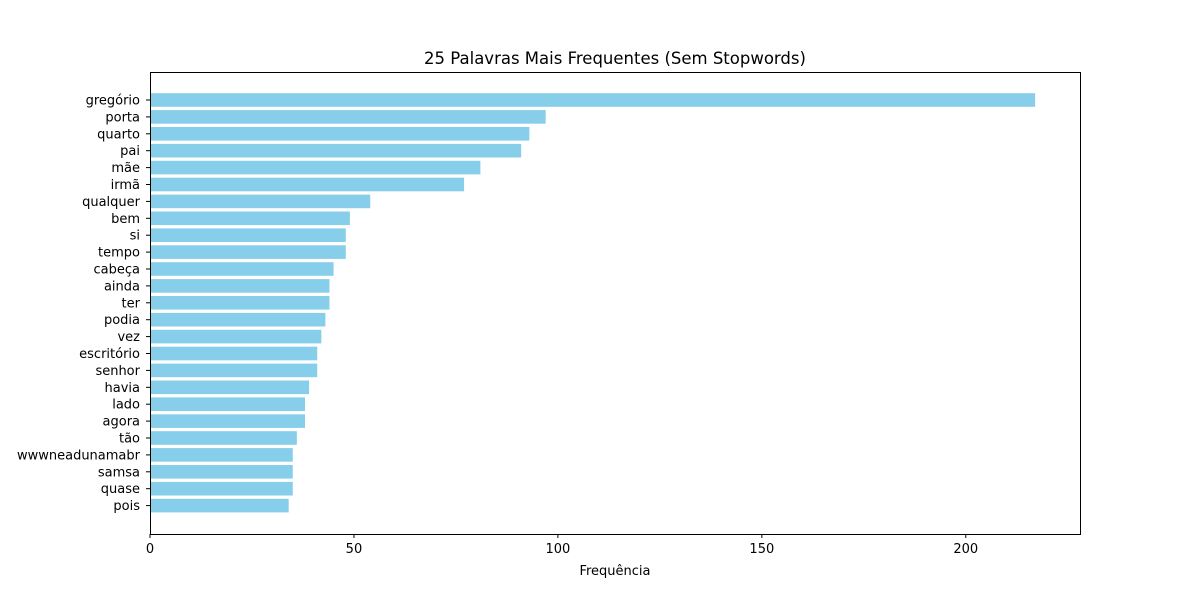 Image resolution: width=1200 pixels, height=600 pixels. What do you see at coordinates (117, 371) in the screenshot?
I see `y-tick-label: senhor` at bounding box center [117, 371].